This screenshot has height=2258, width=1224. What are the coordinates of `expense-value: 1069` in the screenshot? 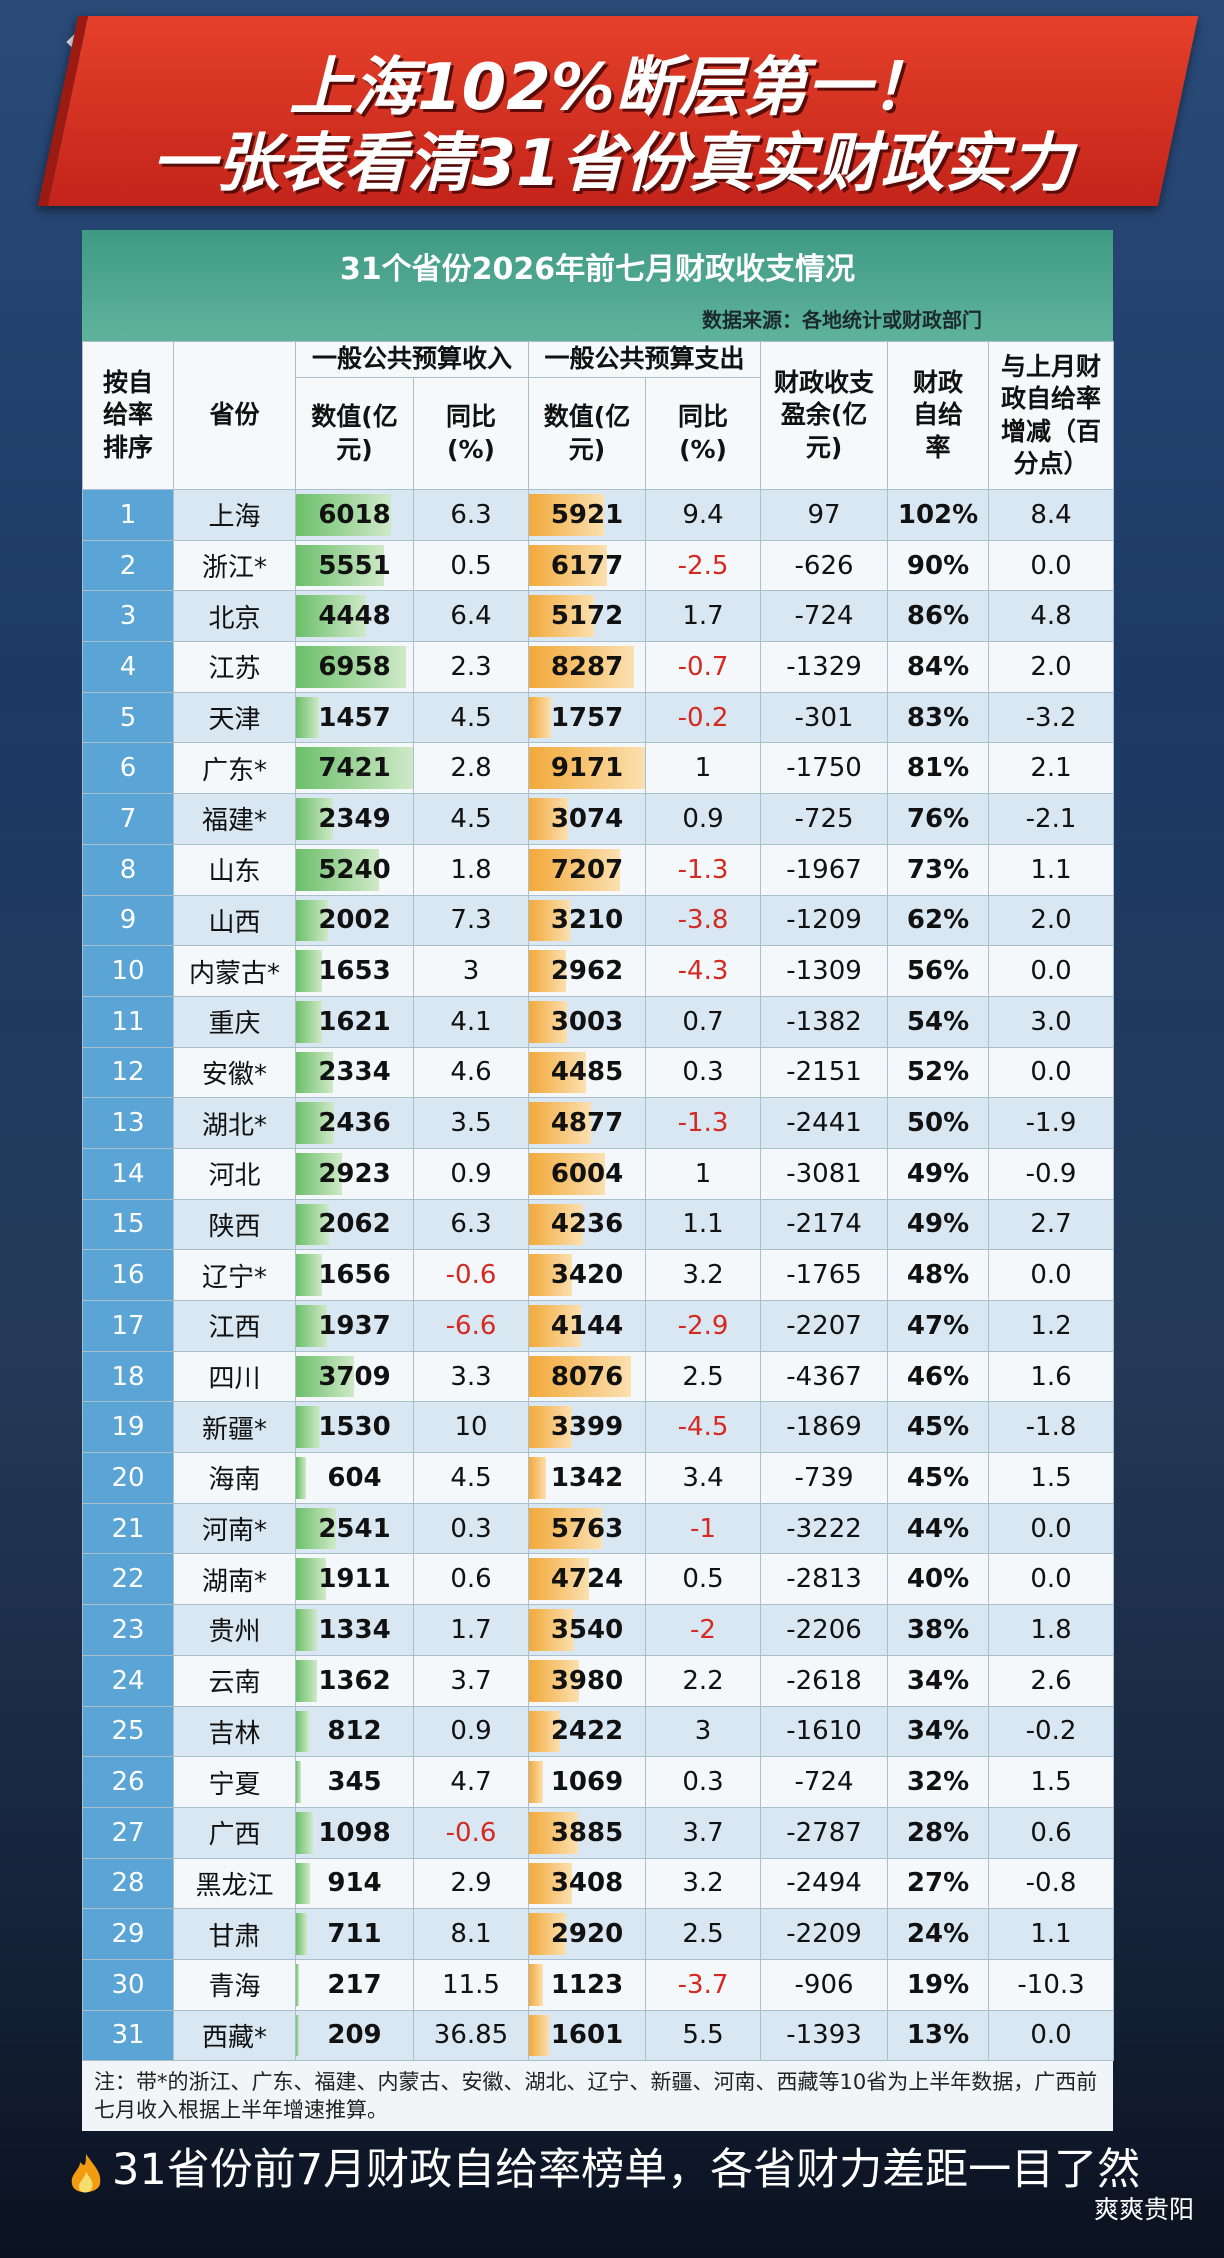 It's located at (587, 1782).